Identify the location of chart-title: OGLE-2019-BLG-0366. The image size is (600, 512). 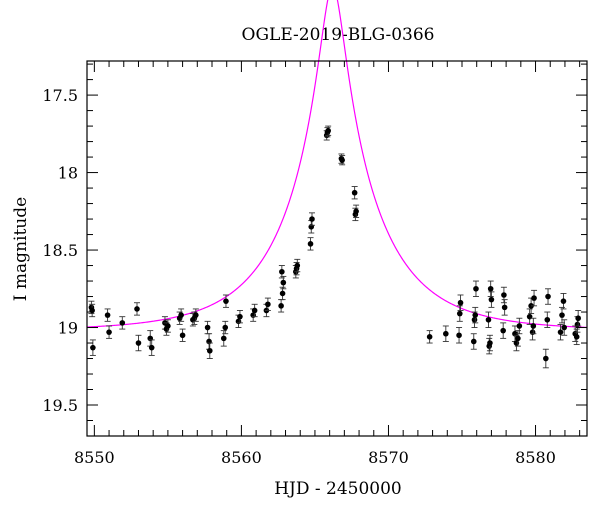
(338, 35).